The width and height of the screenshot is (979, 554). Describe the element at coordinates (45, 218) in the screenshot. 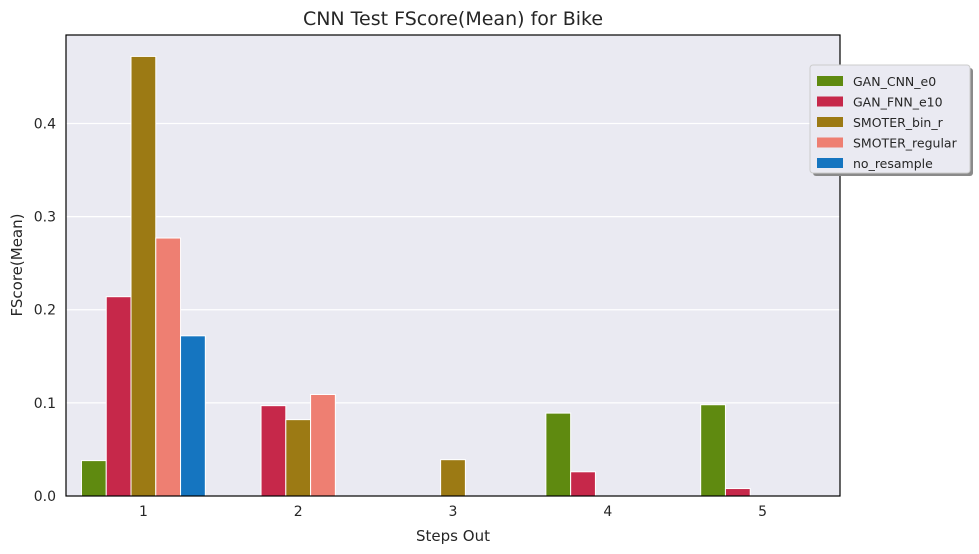

I see `y-tick-label: 0.3` at that location.